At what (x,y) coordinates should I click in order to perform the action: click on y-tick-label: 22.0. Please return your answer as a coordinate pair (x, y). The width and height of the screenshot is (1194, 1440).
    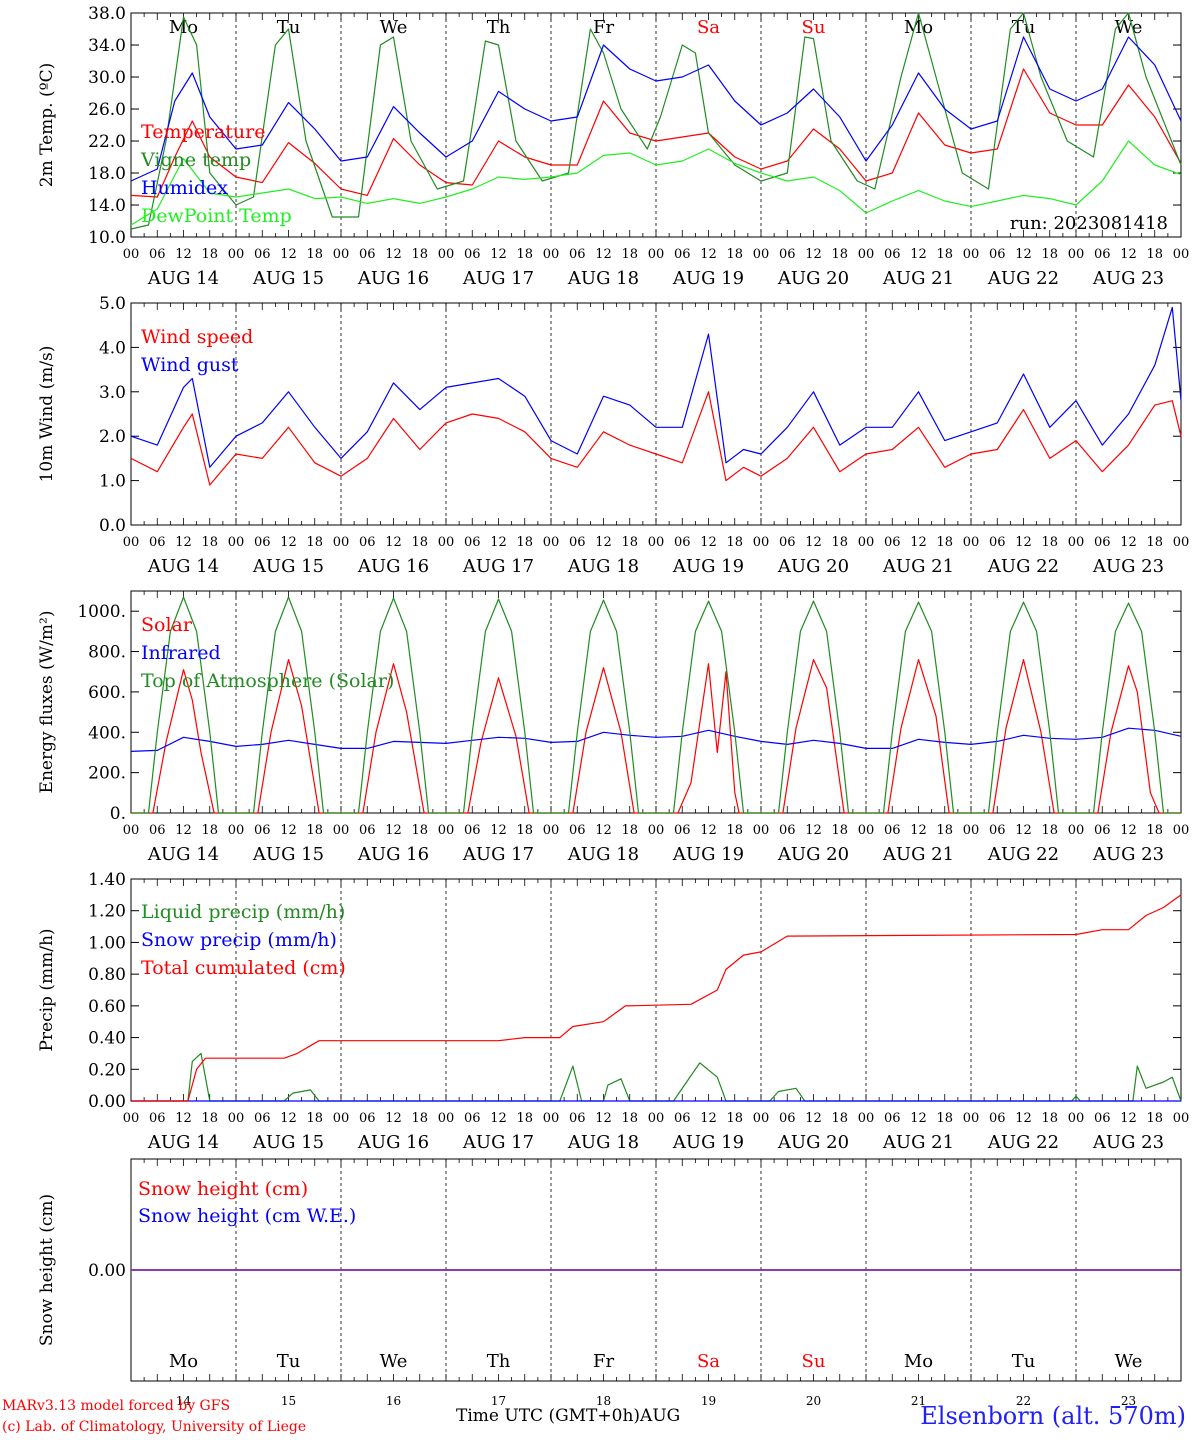
    Looking at the image, I should click on (107, 142).